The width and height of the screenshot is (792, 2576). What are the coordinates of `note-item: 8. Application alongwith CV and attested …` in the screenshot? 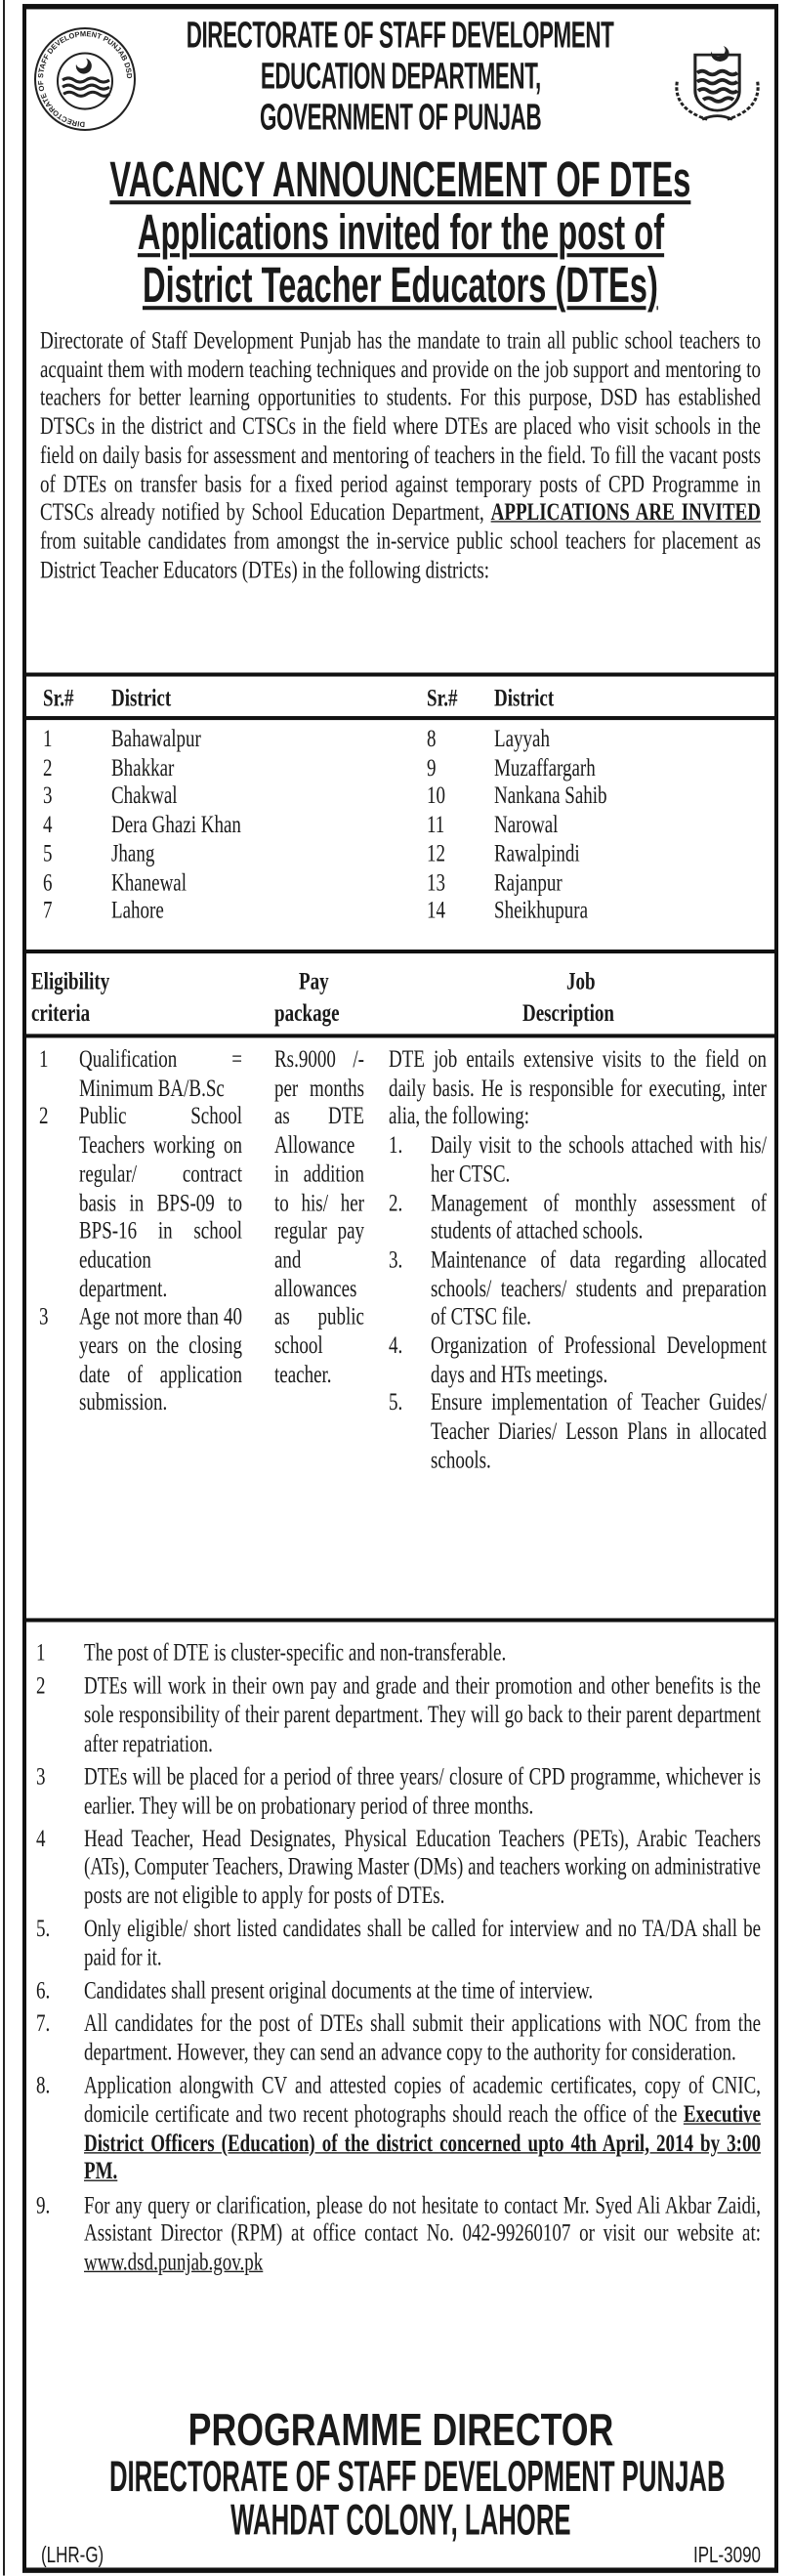 It's located at (398, 2129).